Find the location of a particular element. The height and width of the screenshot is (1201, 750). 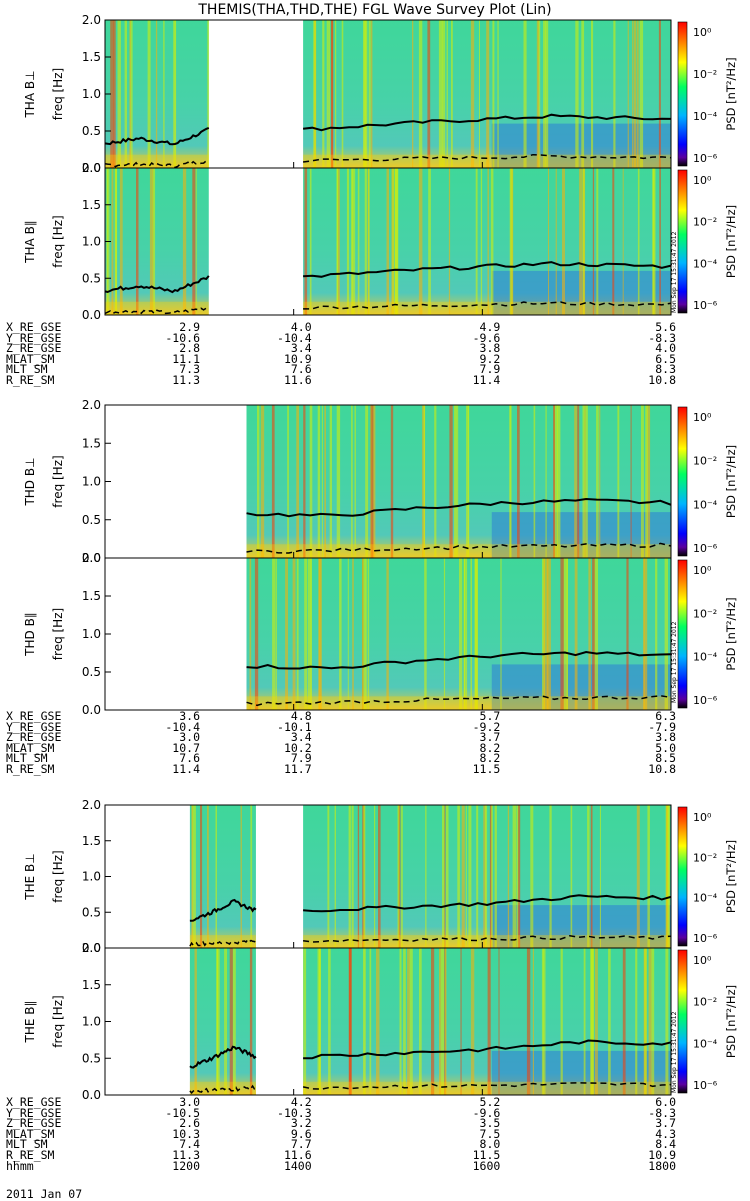

ephemeris-value: 7.9 is located at coordinates (301, 758).